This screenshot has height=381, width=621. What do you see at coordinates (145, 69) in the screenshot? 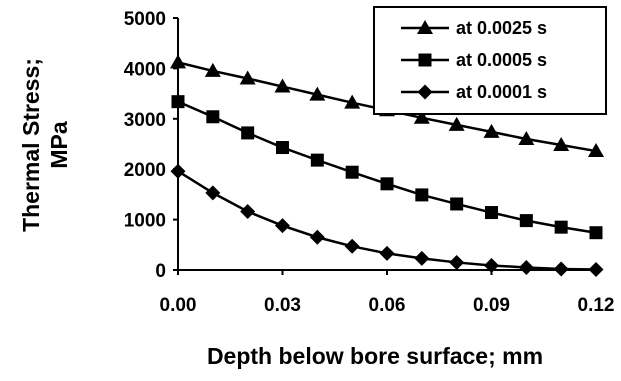
I see `y-tick-label: 4000` at bounding box center [145, 69].